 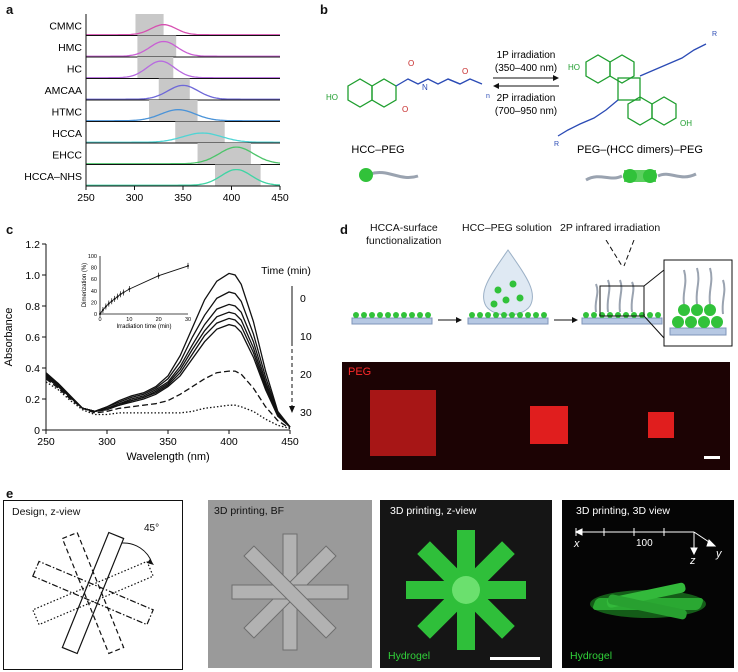 What do you see at coordinates (542, 293) in the screenshot?
I see `surface-patterning-scheme` at bounding box center [542, 293].